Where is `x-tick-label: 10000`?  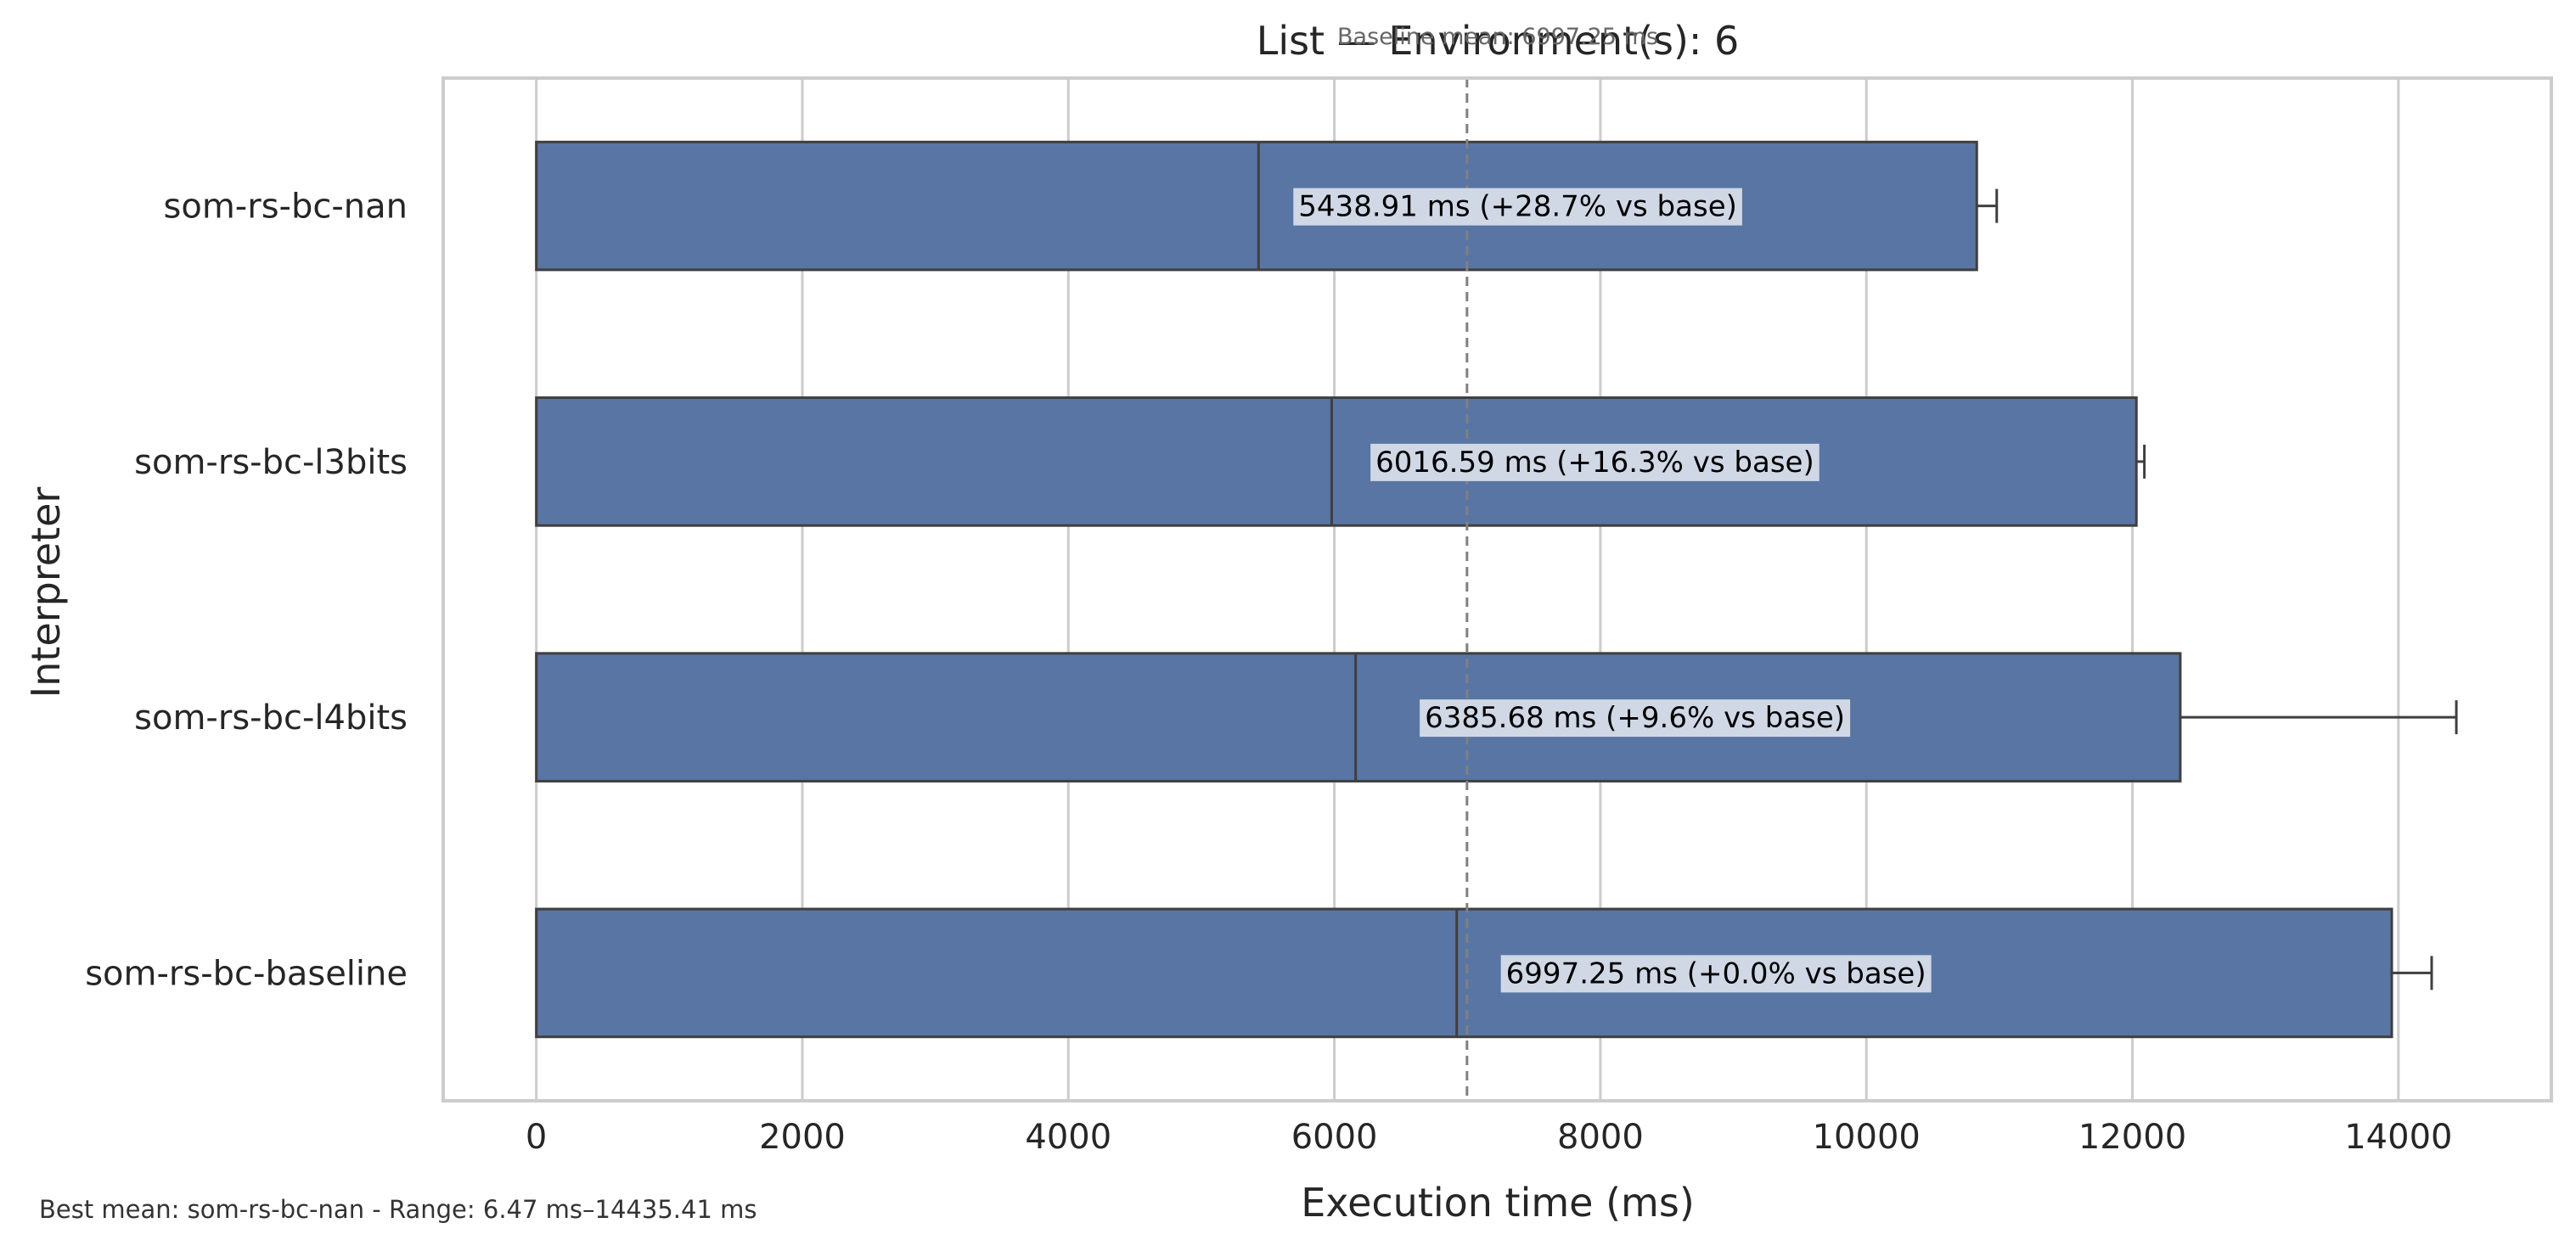
x-tick-label: 10000 is located at coordinates (1867, 1137).